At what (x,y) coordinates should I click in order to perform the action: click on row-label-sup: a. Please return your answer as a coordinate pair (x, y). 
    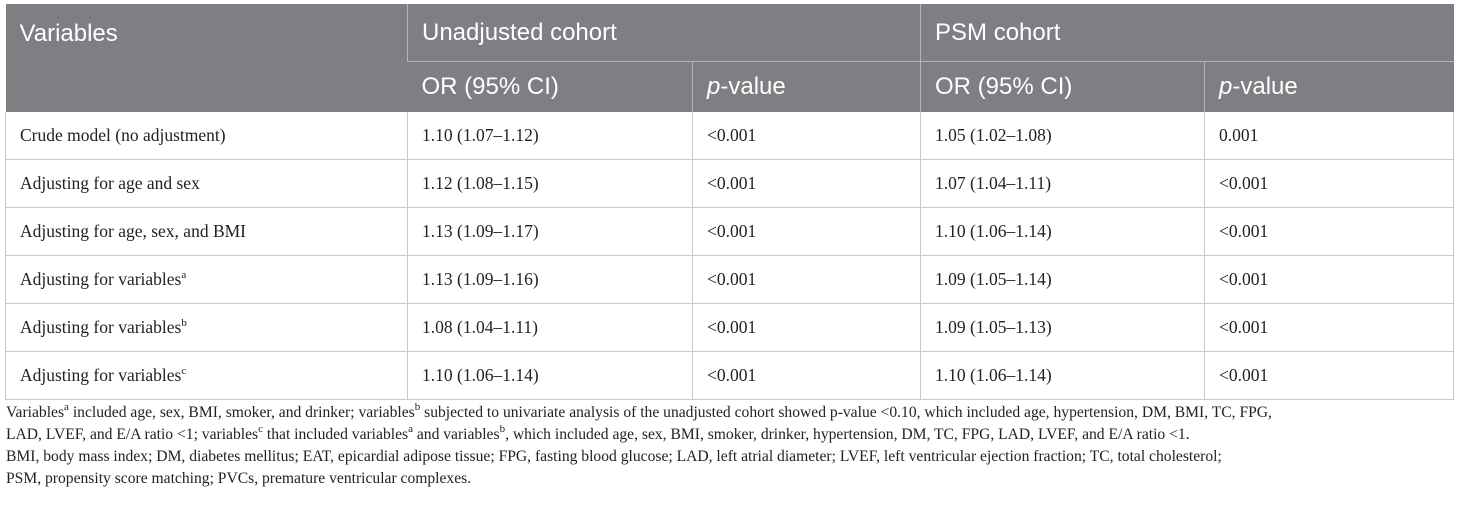
    Looking at the image, I should click on (184, 275).